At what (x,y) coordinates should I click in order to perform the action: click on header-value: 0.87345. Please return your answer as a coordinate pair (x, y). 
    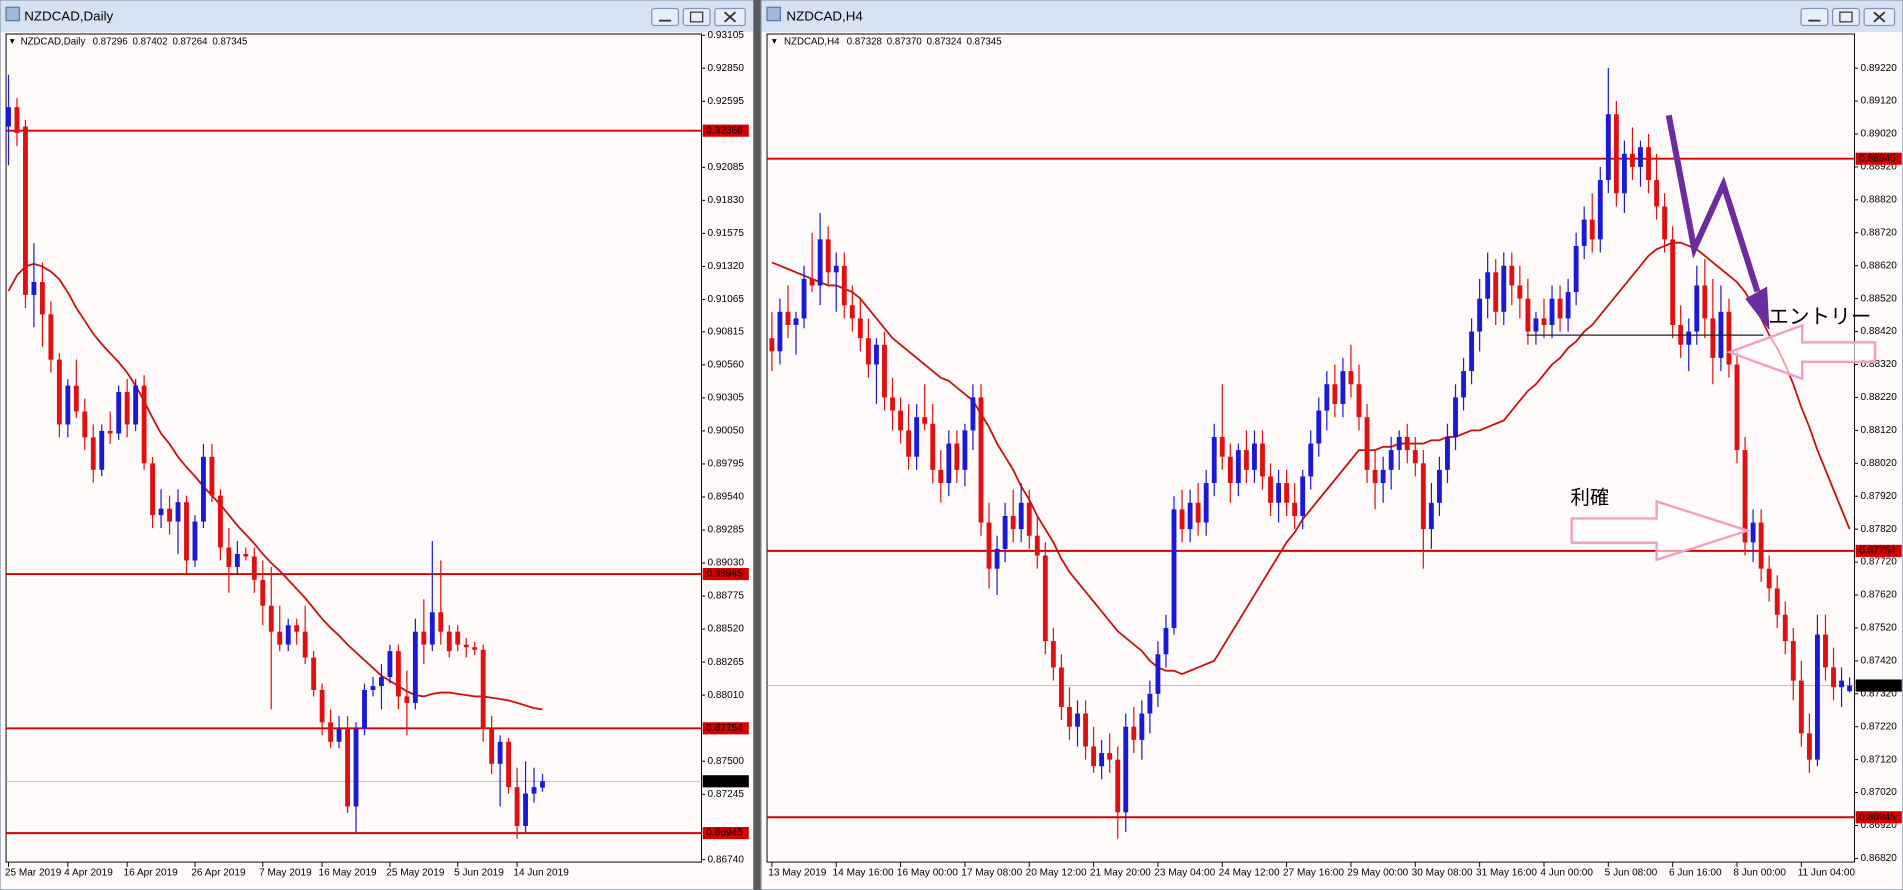
    Looking at the image, I should click on (984, 41).